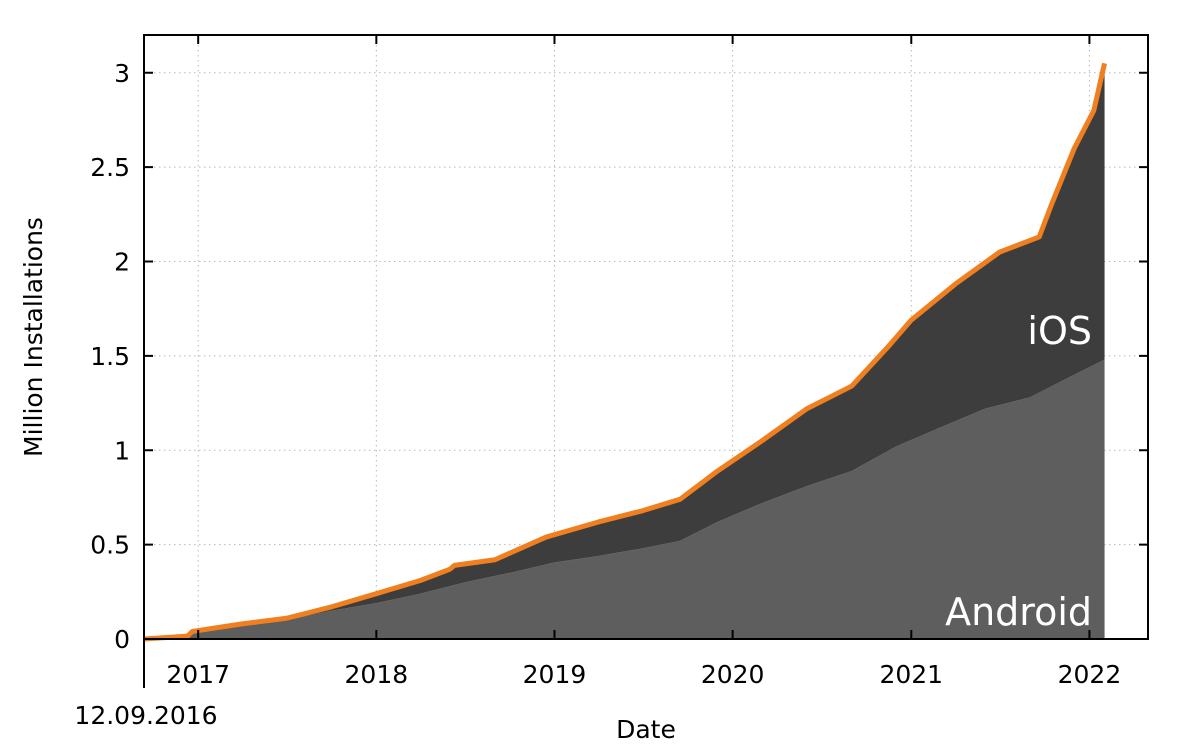 The height and width of the screenshot is (750, 1200). Describe the element at coordinates (646, 729) in the screenshot. I see `x-axis-title: Date` at that location.